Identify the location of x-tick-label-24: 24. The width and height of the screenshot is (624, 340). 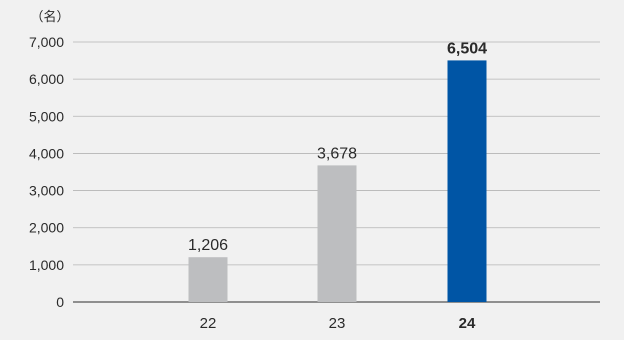
(467, 323).